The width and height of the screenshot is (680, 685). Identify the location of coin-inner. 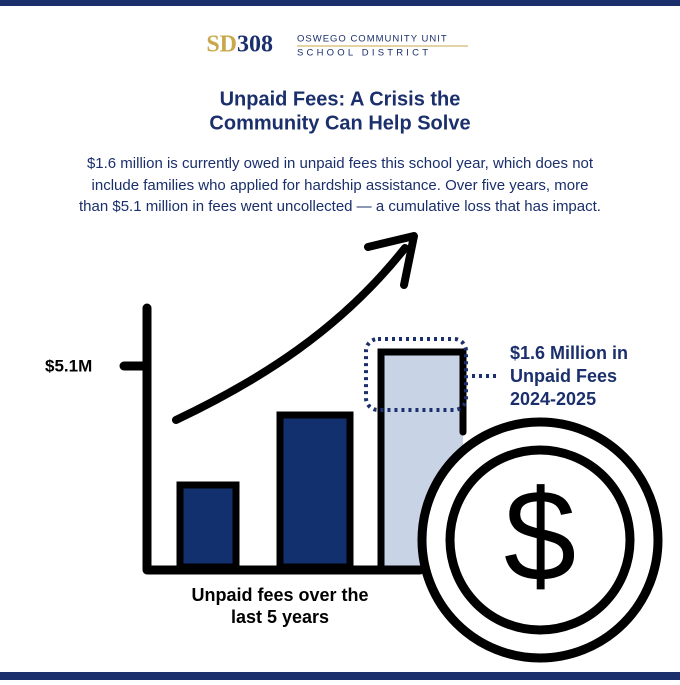
(540, 540).